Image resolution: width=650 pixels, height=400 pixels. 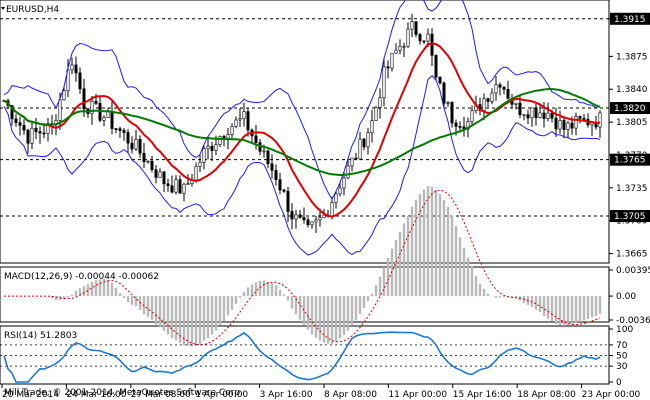 I want to click on rsi-tick-label: 100, so click(x=624, y=330).